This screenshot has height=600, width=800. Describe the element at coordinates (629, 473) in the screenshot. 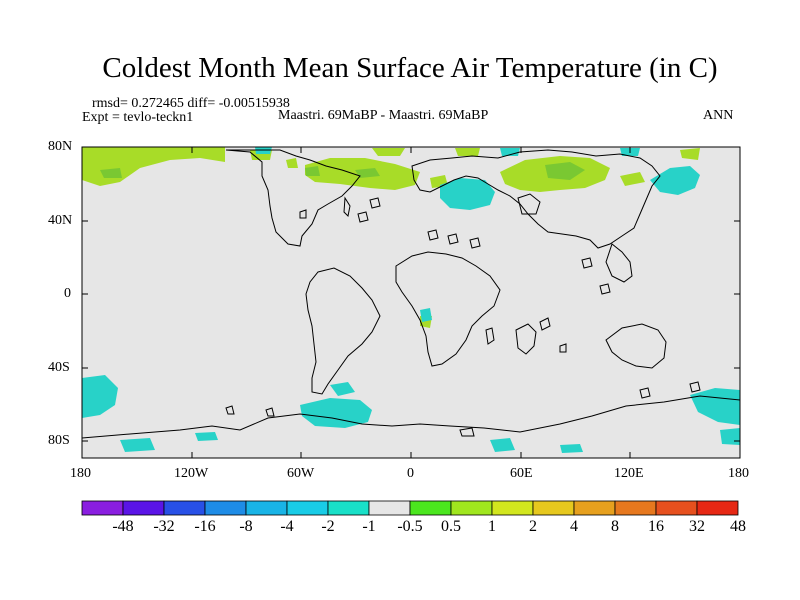

I see `lon-tick-label: 120E` at that location.